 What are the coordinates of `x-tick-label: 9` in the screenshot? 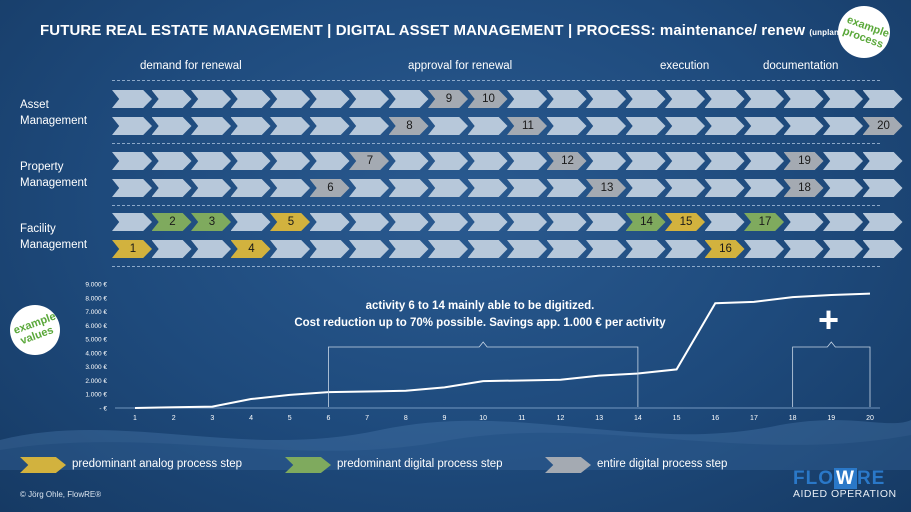 It's located at (445, 418).